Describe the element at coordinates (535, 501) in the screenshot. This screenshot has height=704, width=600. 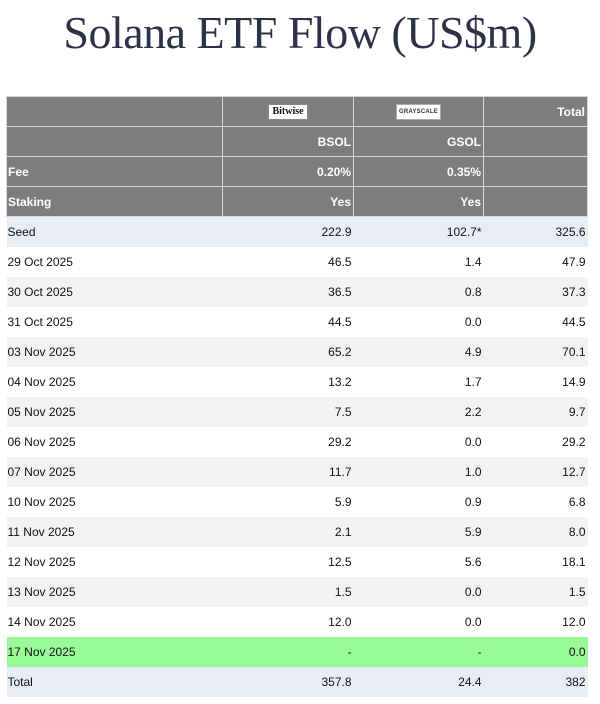
I see `total-value: 6.8` at that location.